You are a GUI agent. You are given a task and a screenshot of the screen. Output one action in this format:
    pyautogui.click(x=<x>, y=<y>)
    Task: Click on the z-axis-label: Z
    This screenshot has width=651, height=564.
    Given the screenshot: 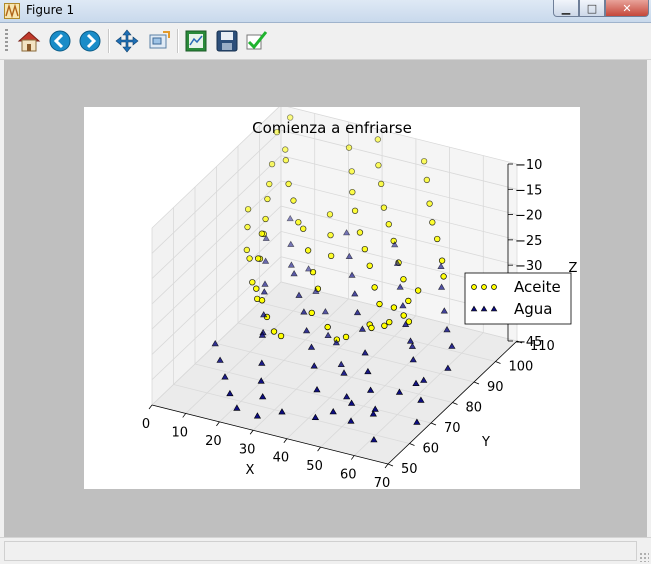 What is the action you would take?
    pyautogui.click(x=573, y=268)
    